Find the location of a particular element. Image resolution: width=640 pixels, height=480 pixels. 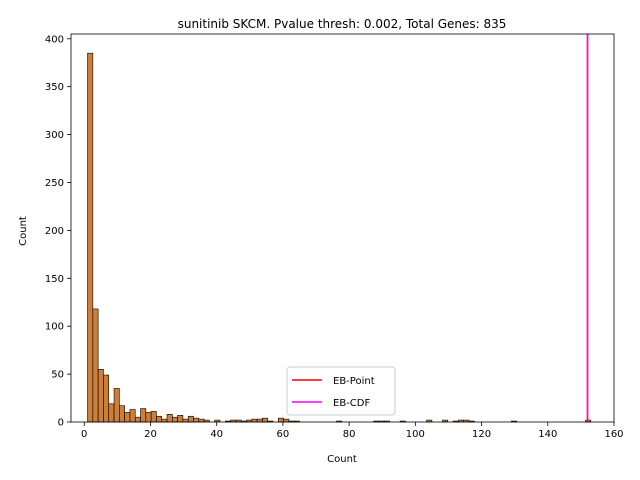

x-tick-label: 120 is located at coordinates (481, 434).